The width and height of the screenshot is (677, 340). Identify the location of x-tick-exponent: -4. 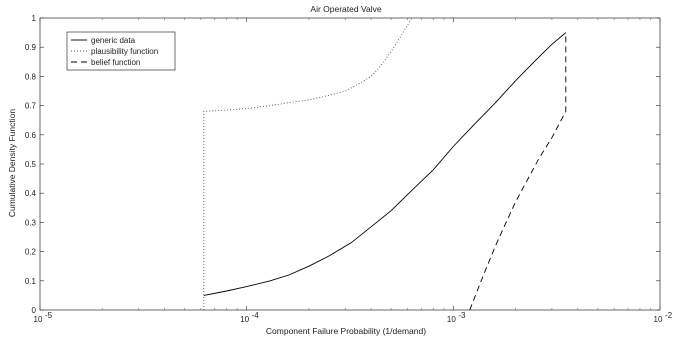
(256, 315).